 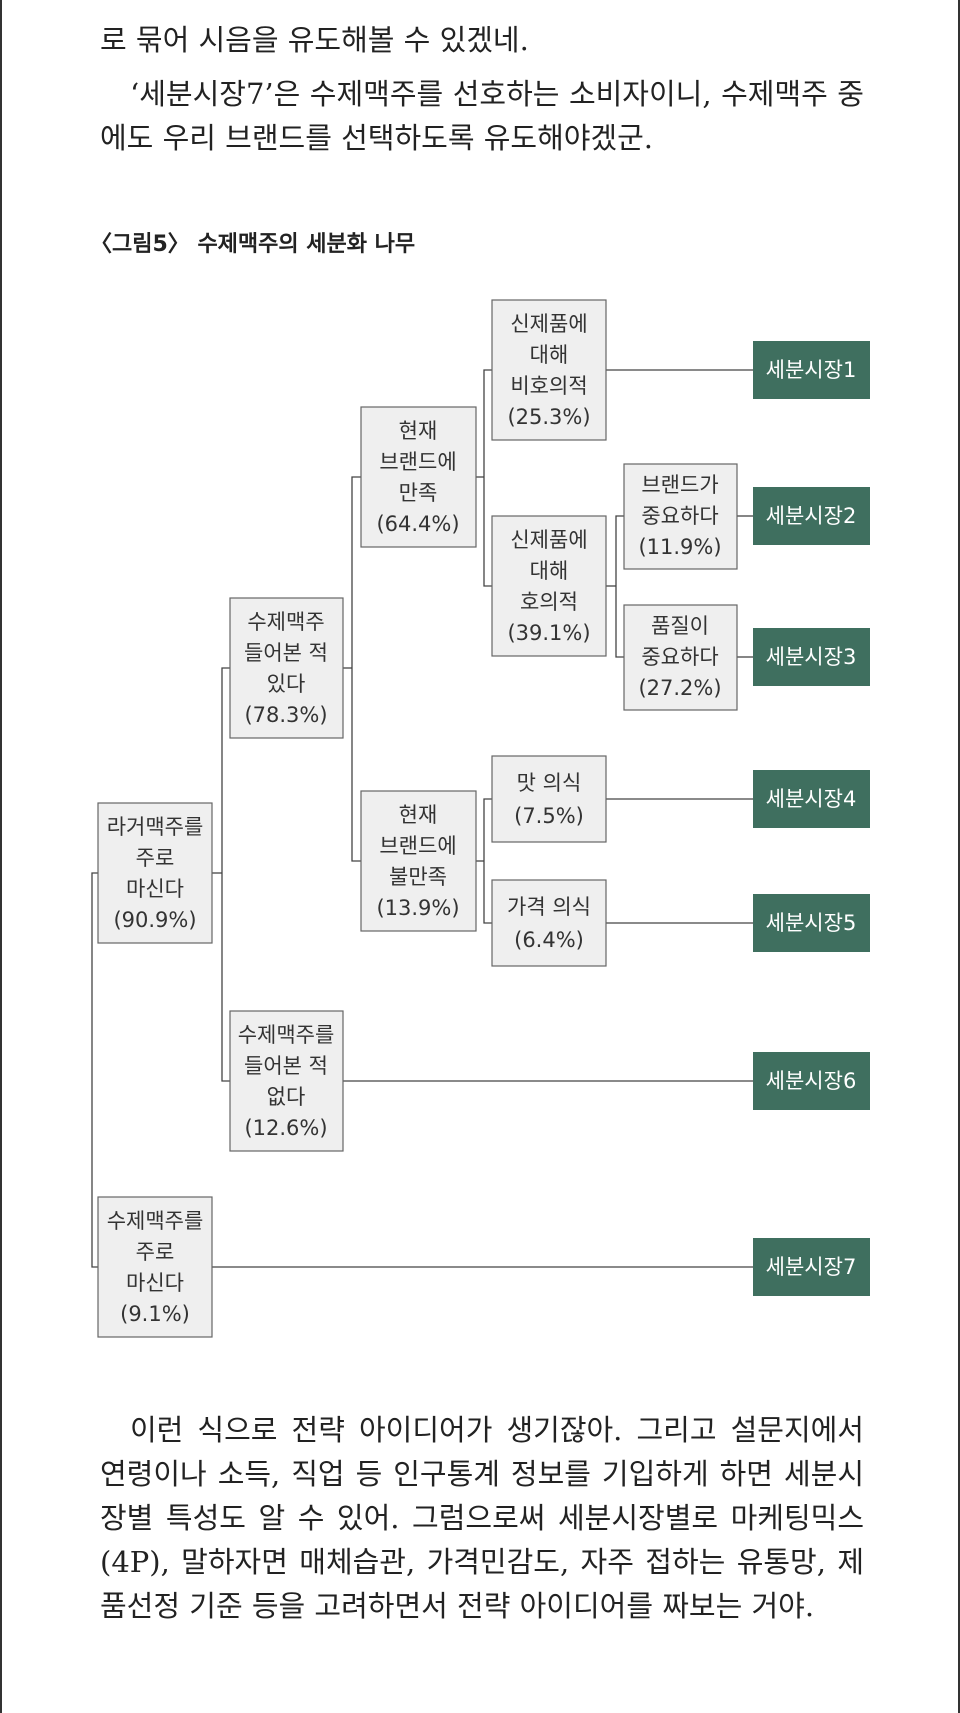 I want to click on svg-text: (6.4%), so click(x=549, y=940).